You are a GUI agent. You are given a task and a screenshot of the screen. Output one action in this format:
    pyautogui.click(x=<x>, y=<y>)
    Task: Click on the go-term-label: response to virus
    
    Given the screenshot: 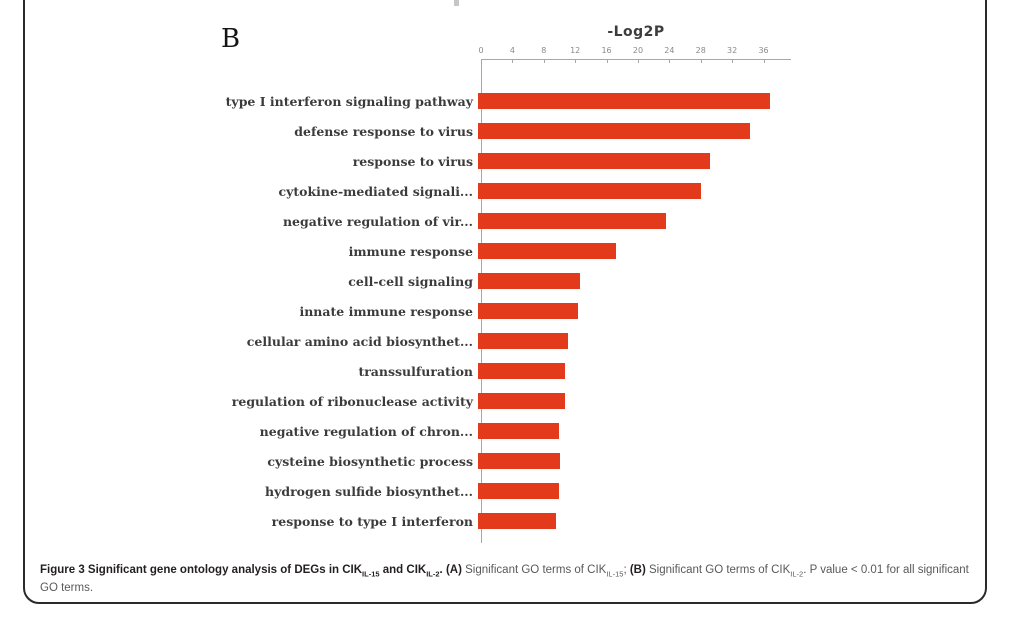 What is the action you would take?
    pyautogui.click(x=412, y=161)
    